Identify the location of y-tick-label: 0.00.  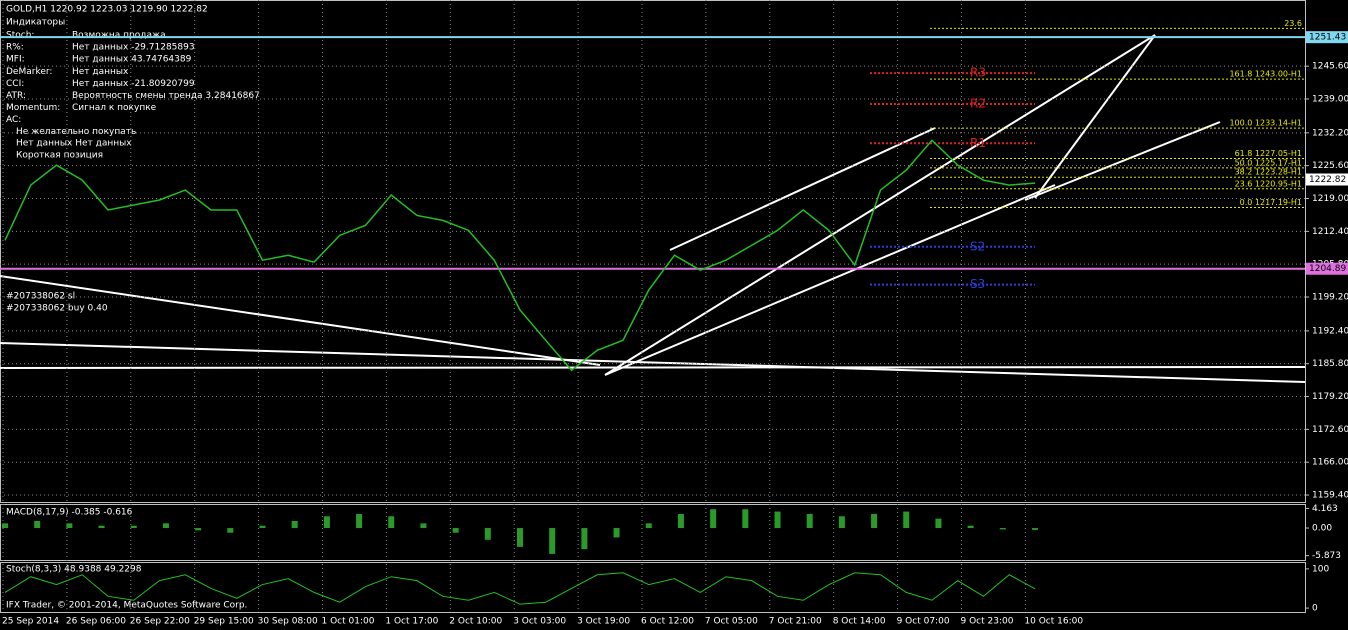
(1322, 529).